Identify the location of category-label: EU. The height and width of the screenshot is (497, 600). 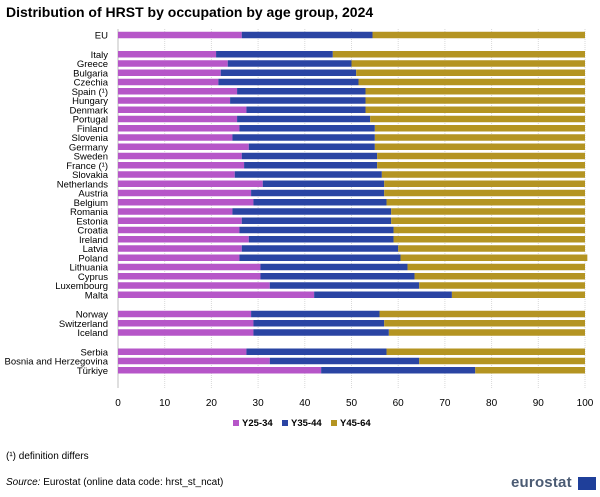
(101, 36).